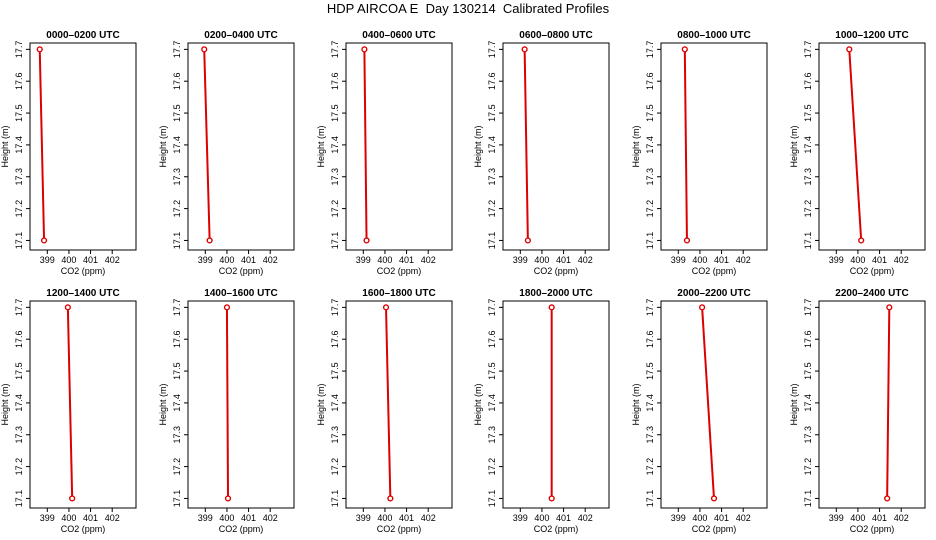 The width and height of the screenshot is (936, 540). Describe the element at coordinates (555, 293) in the screenshot. I see `panel-title: 1800–2000 UTC` at that location.